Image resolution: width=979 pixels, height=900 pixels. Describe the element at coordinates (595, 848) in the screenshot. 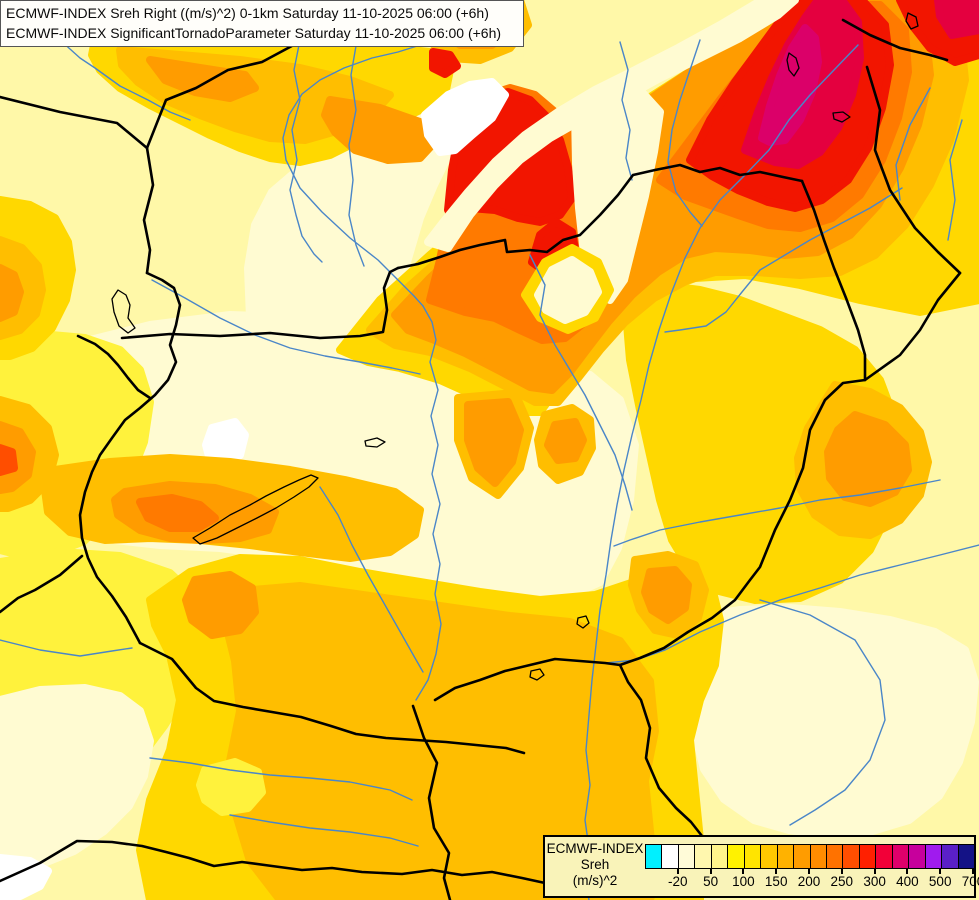

I see `legend-model-name: ECMWF-INDEX` at that location.